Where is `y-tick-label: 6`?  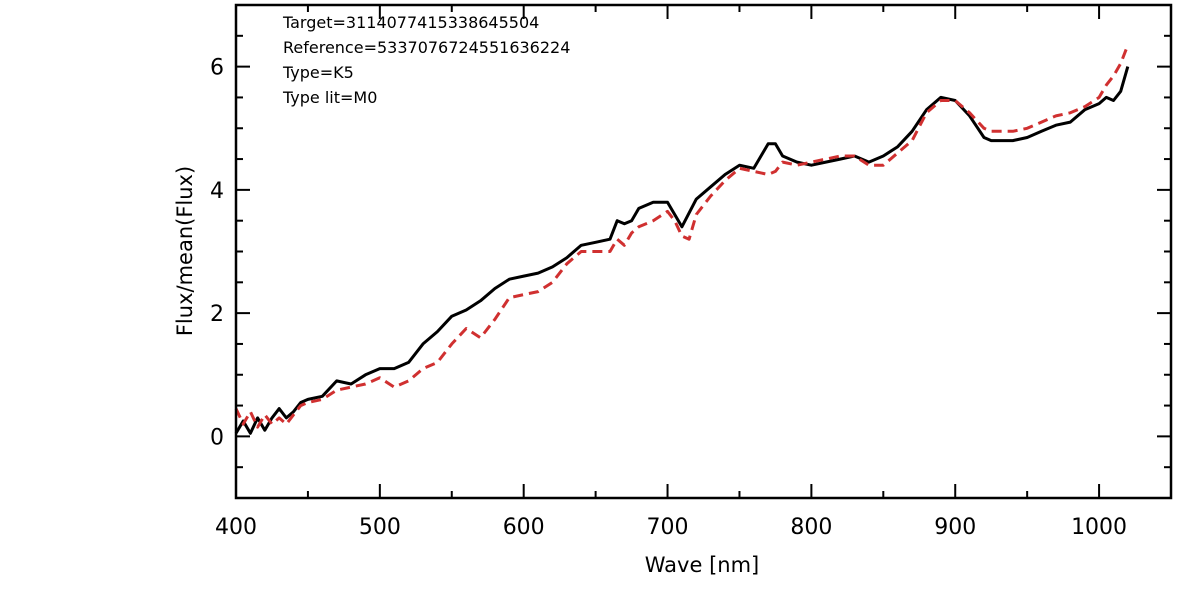 y-tick-label: 6 is located at coordinates (217, 68).